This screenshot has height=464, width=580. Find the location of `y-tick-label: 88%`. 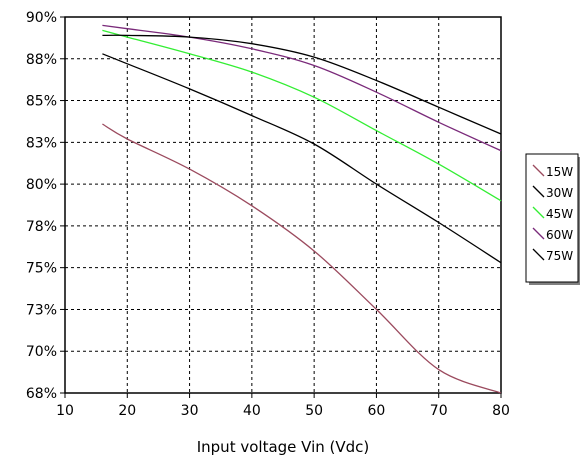

y-tick-label: 88% is located at coordinates (41, 60).